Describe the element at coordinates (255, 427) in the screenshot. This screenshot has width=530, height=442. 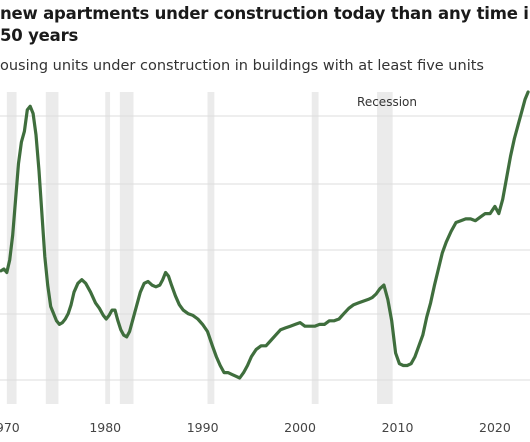
I see `x-axis-tick-labels: 970 1980 1990 2000 2010 2020` at that location.